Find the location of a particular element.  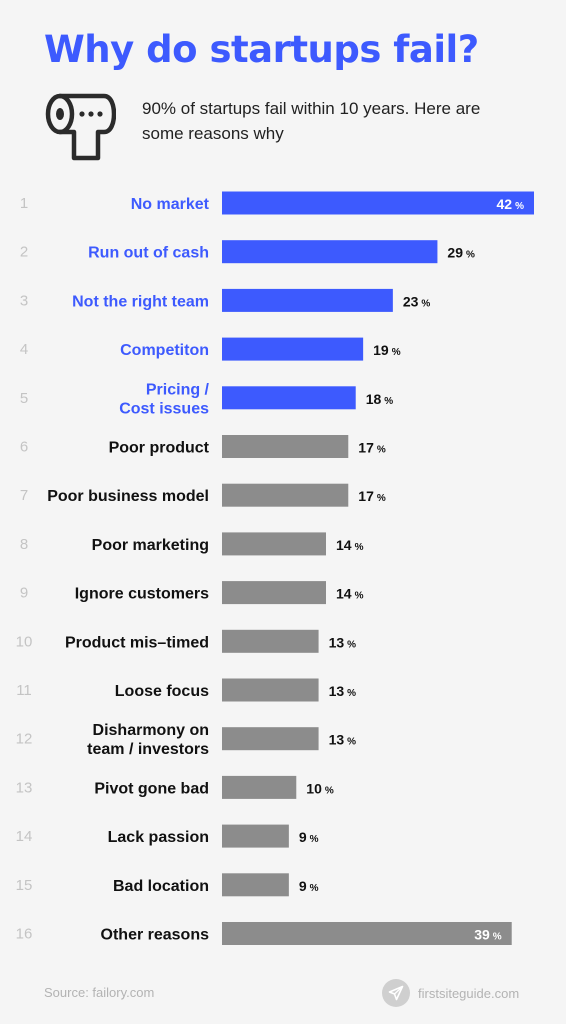

value-number: 10 is located at coordinates (314, 788).